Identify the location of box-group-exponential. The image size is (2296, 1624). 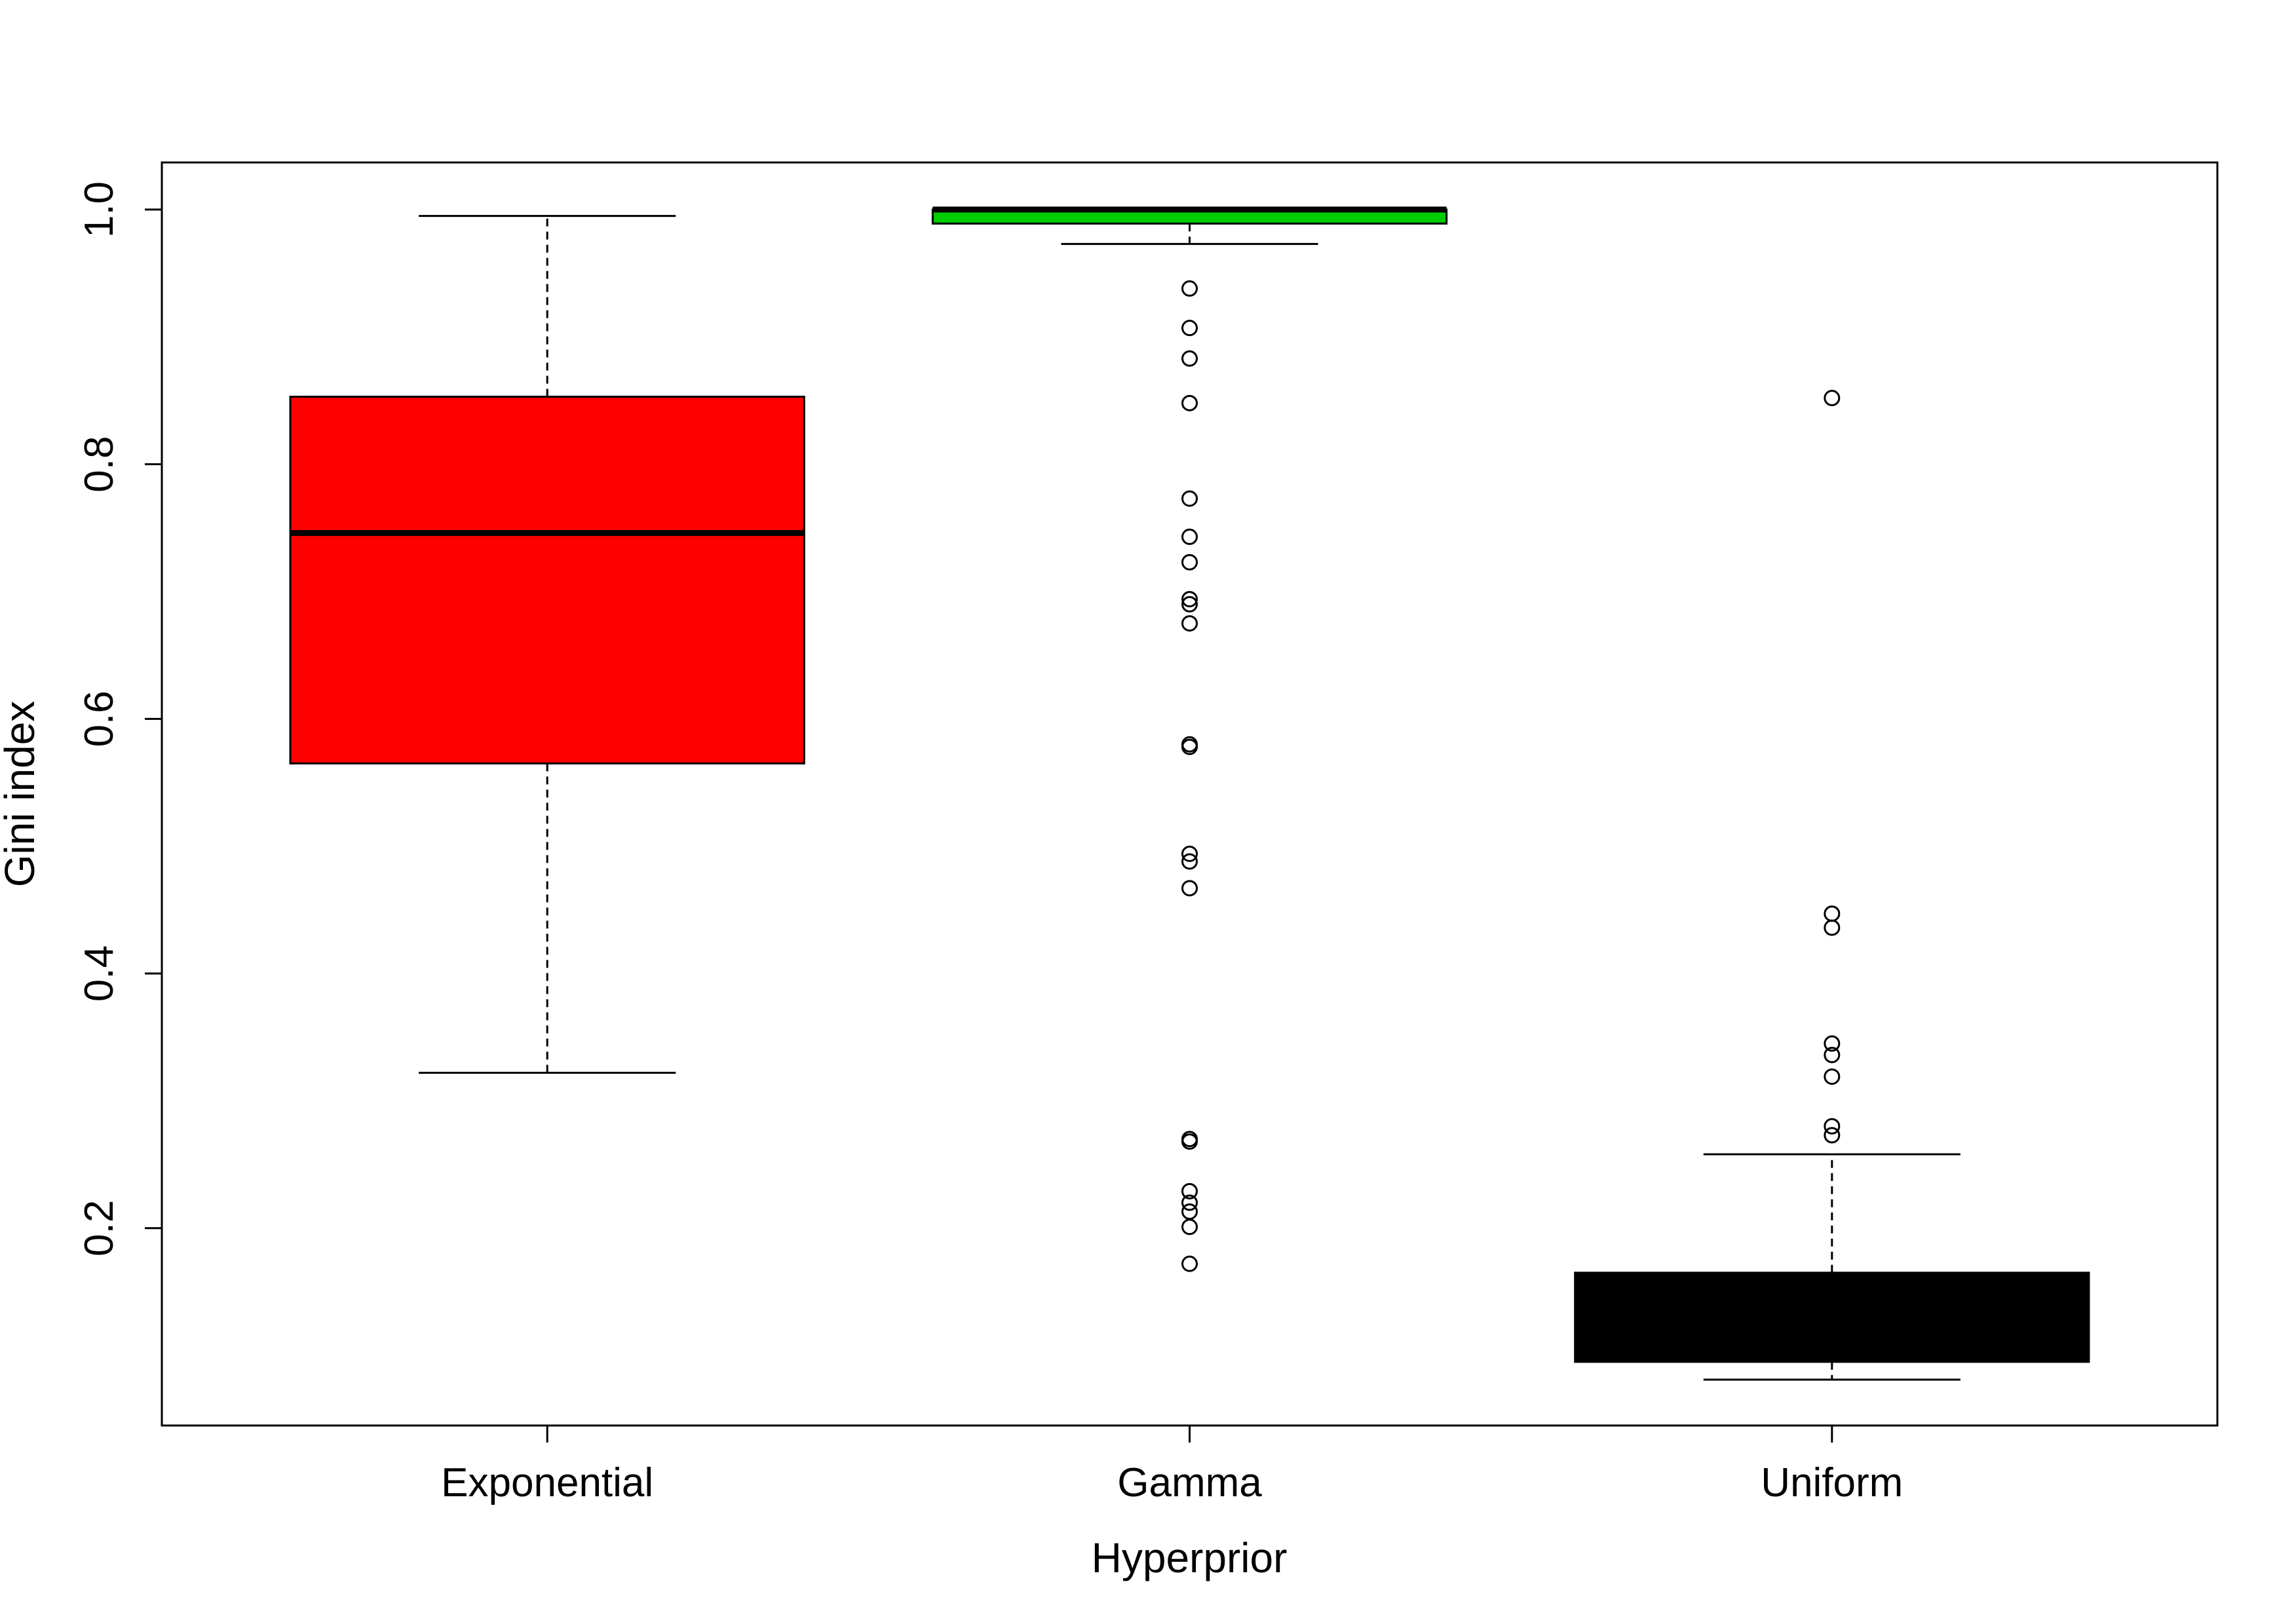
(547, 644).